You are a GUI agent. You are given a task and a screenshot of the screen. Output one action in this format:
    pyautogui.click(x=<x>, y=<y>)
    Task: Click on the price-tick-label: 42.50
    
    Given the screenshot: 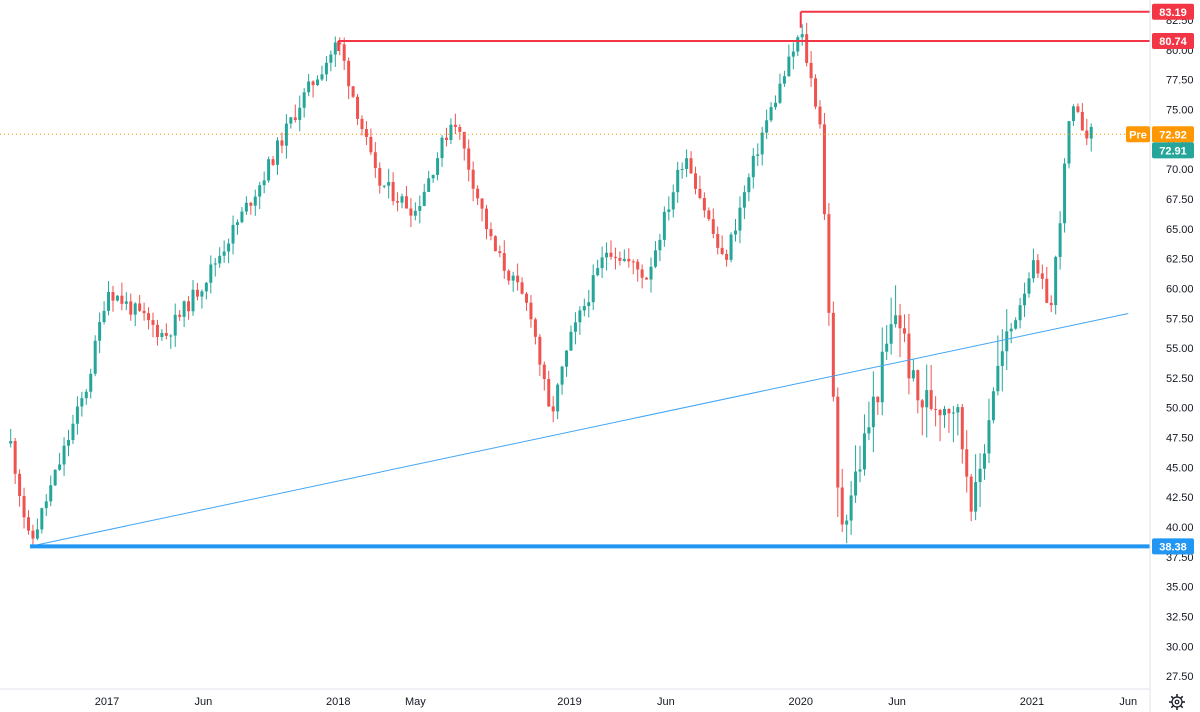 What is the action you would take?
    pyautogui.click(x=1180, y=498)
    